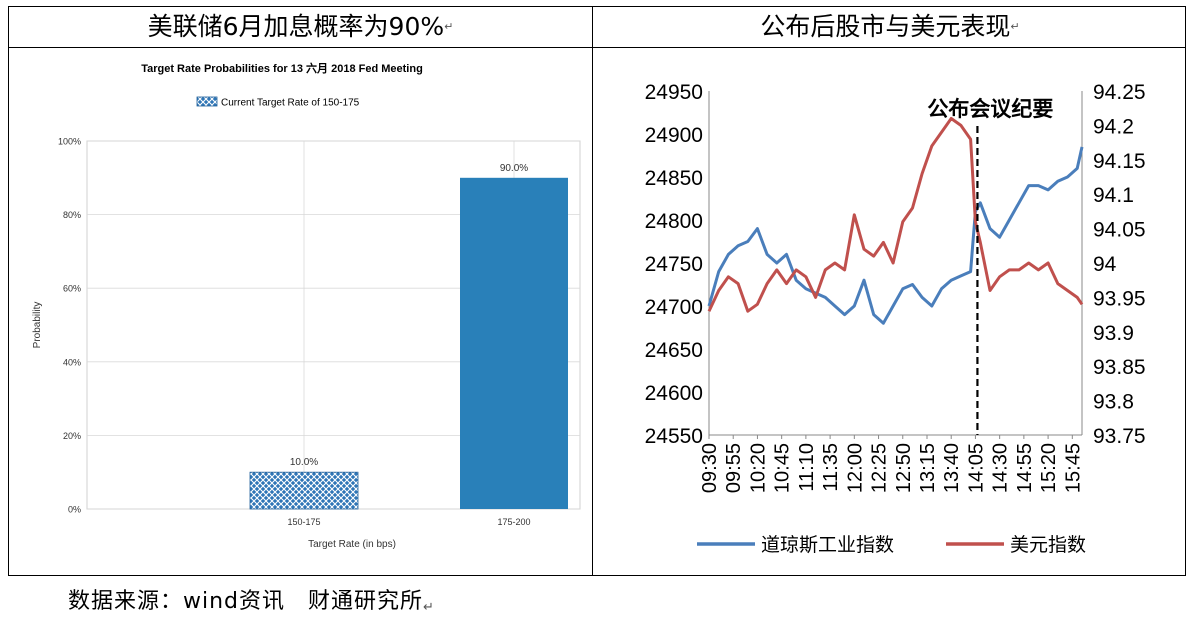  Describe the element at coordinates (928, 468) in the screenshot. I see `x-tick-label: 13:15` at that location.